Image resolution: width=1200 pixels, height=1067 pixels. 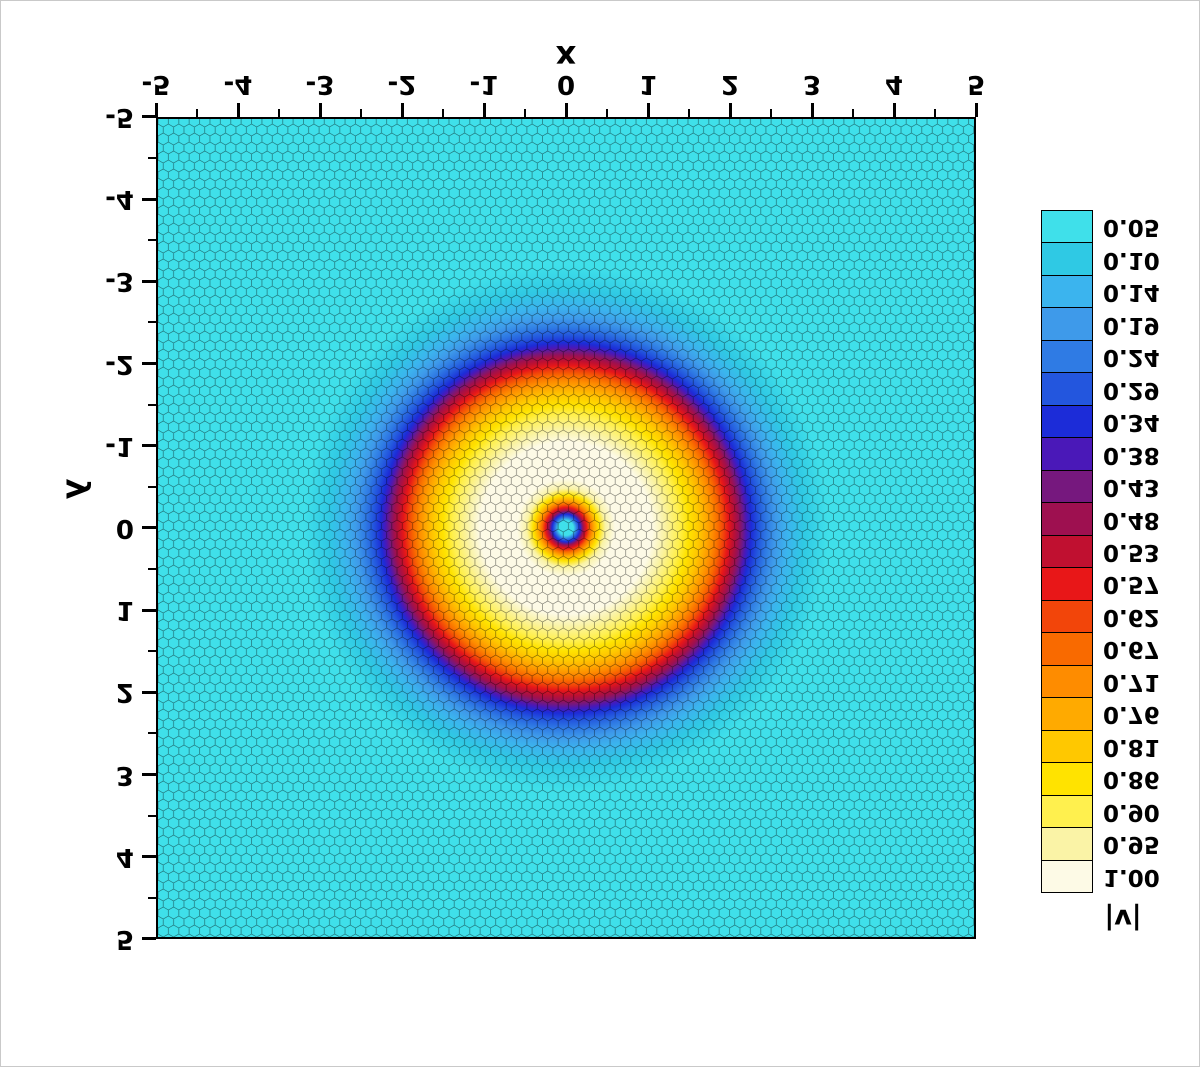 What do you see at coordinates (976, 84) in the screenshot?
I see `x-tick-label: 5` at bounding box center [976, 84].